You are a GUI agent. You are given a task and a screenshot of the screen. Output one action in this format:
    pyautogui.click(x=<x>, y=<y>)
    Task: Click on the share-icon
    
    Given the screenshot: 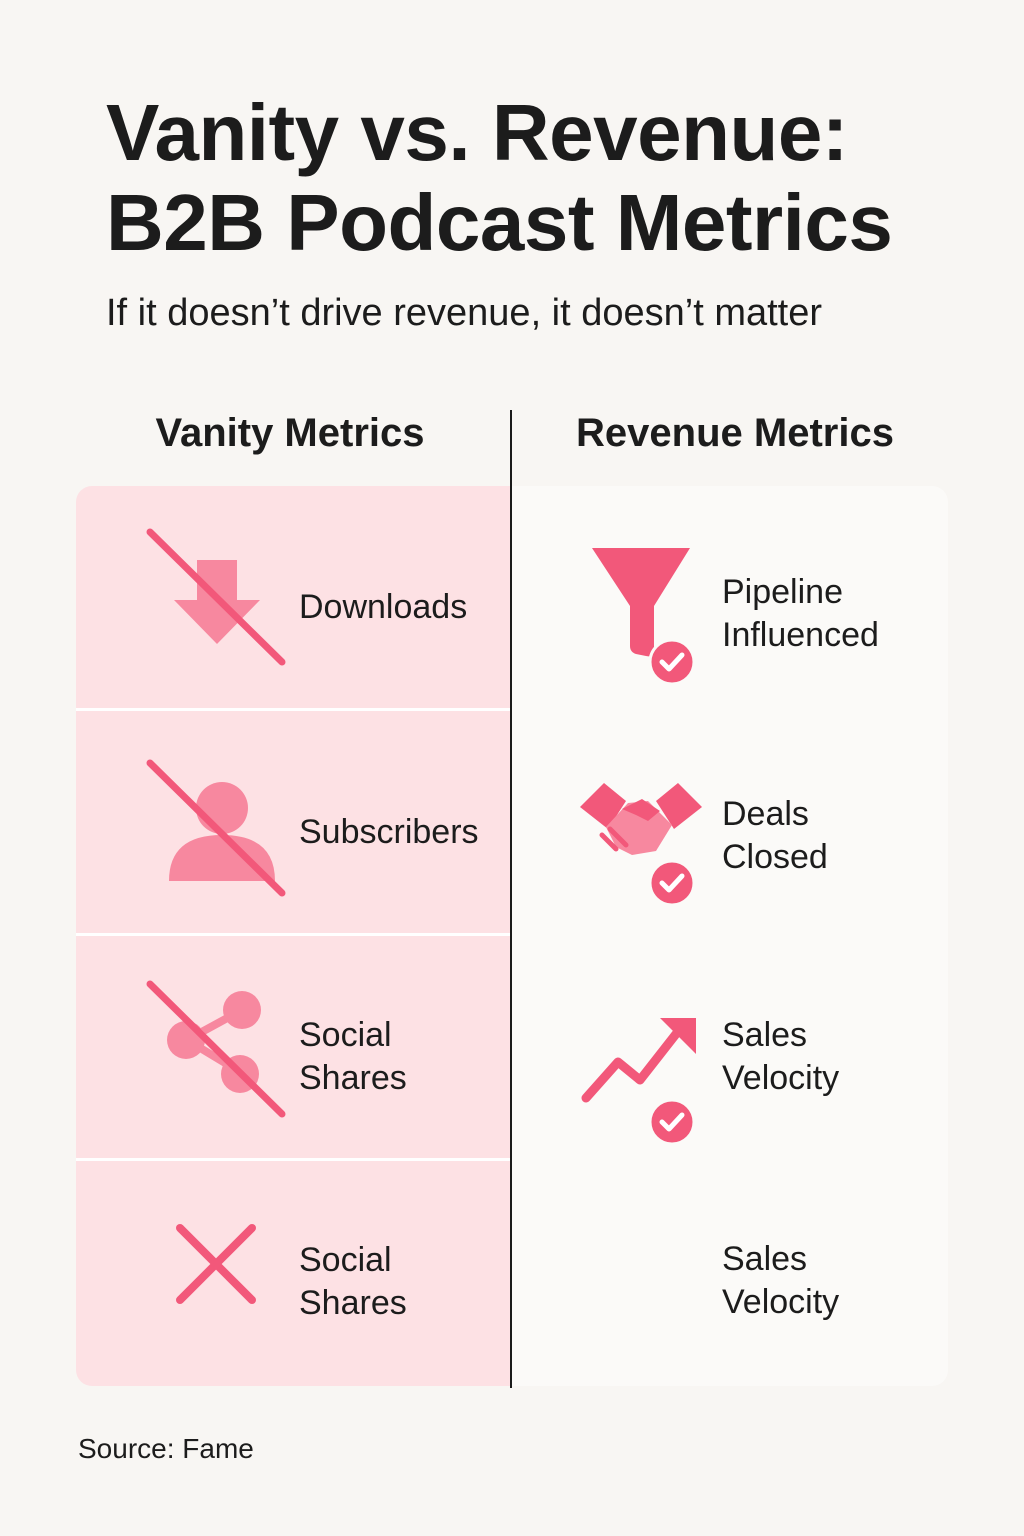 What is the action you would take?
    pyautogui.click(x=216, y=1049)
    